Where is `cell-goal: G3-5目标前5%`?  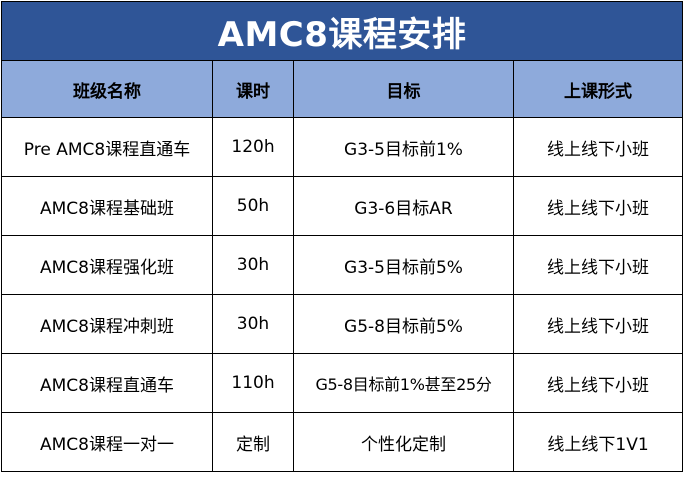 cell-goal: G3-5目标前5% is located at coordinates (403, 265).